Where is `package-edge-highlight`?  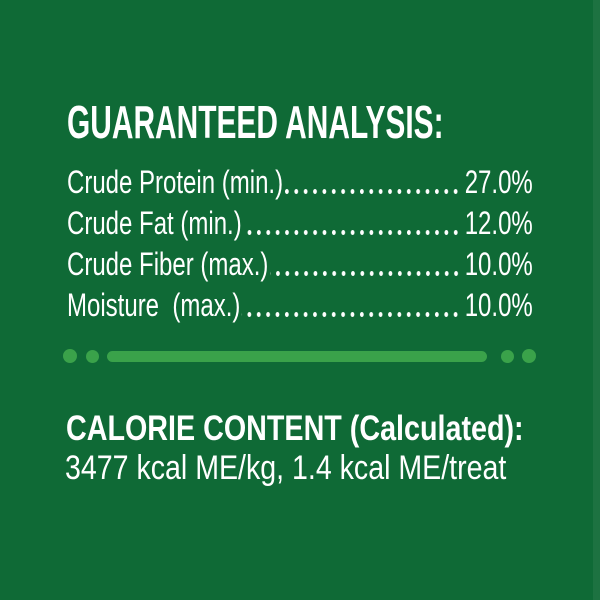
package-edge-highlight is located at coordinates (596, 300).